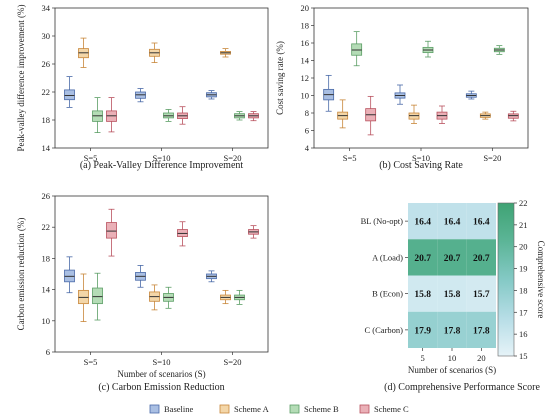 The image size is (550, 418). I want to click on colorbar-tick-label: 16, so click(523, 334).